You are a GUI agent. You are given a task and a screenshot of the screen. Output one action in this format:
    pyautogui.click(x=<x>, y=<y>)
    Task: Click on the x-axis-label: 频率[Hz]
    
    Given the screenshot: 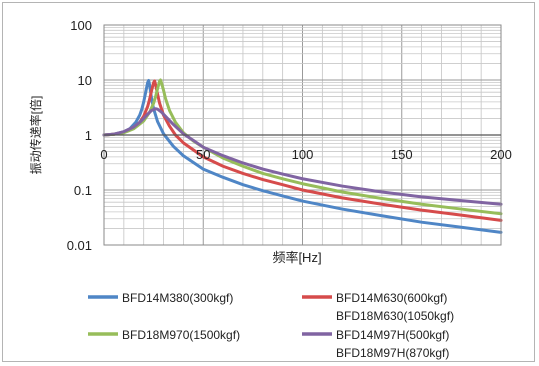 What is the action you would take?
    pyautogui.click(x=296, y=257)
    